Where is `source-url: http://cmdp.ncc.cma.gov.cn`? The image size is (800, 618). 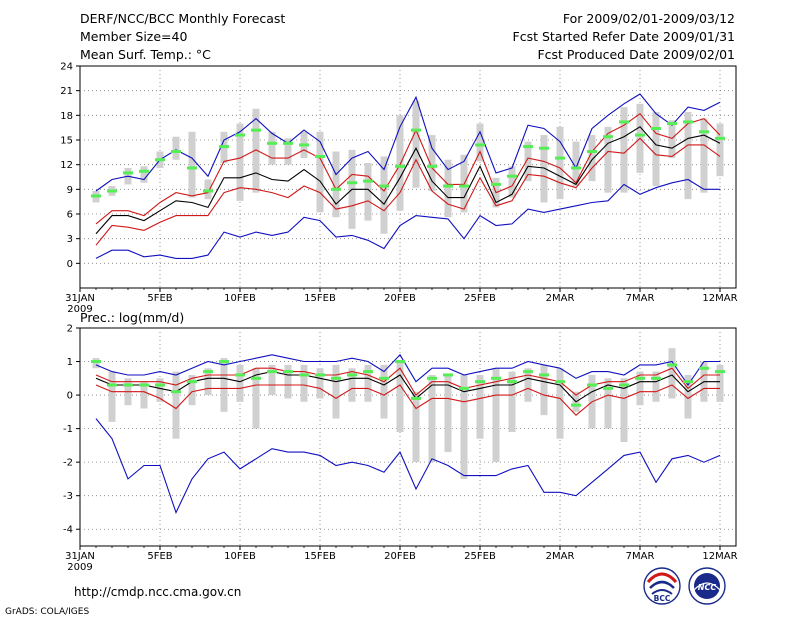 source-url: http://cmdp.ncc.cma.gov.cn is located at coordinates (157, 592).